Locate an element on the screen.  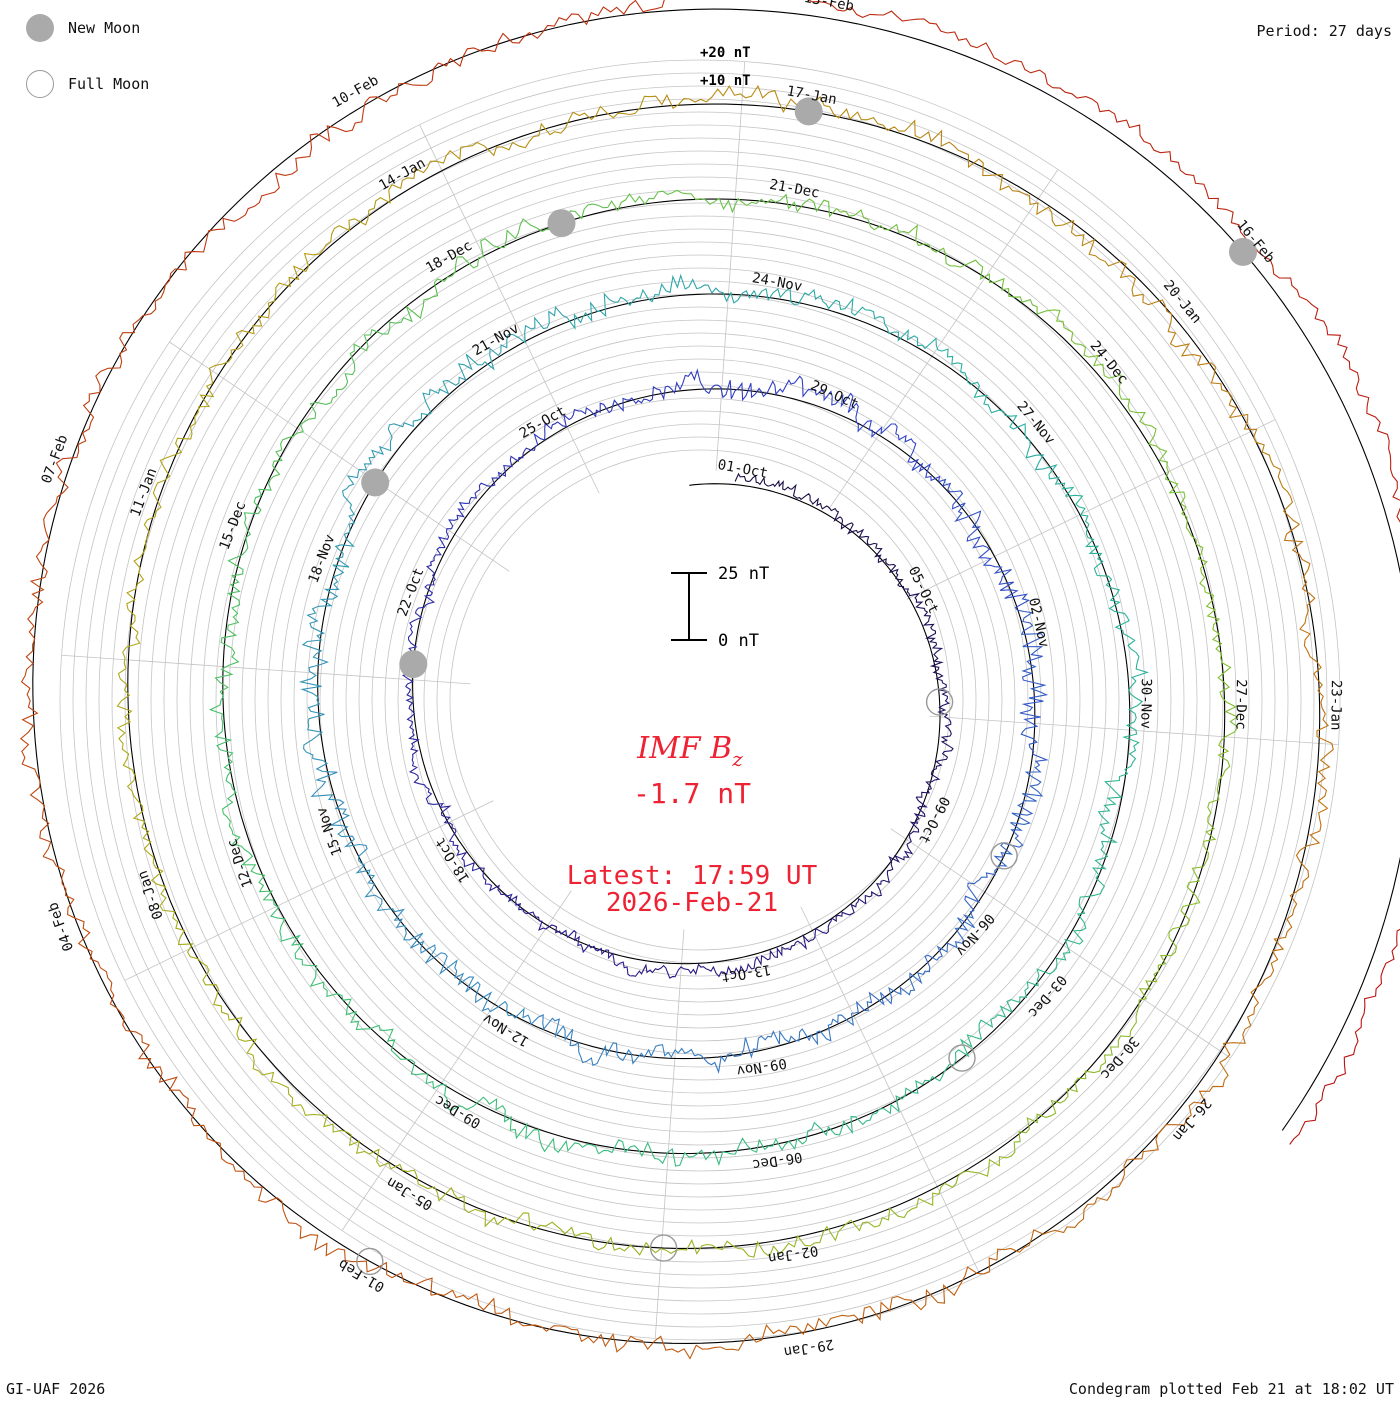
credit-label: GI-UAF 2026 is located at coordinates (56, 1389).